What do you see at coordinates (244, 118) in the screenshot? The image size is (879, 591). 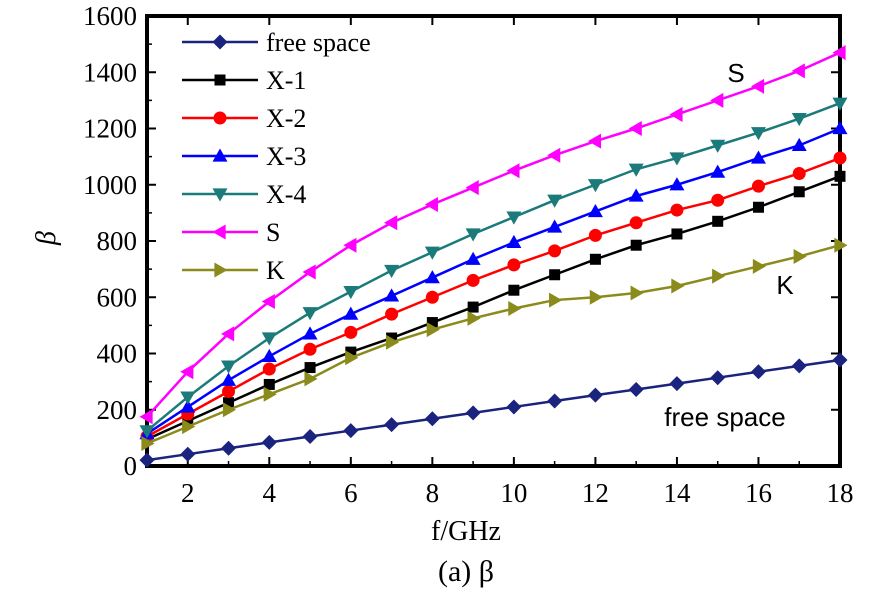 I see `legend-item-x-2: X-2` at bounding box center [244, 118].